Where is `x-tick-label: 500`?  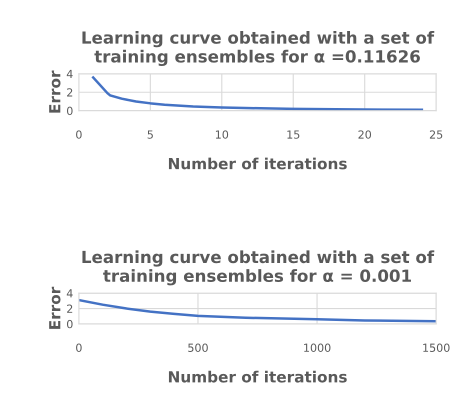
x-tick-label: 500 is located at coordinates (198, 348).